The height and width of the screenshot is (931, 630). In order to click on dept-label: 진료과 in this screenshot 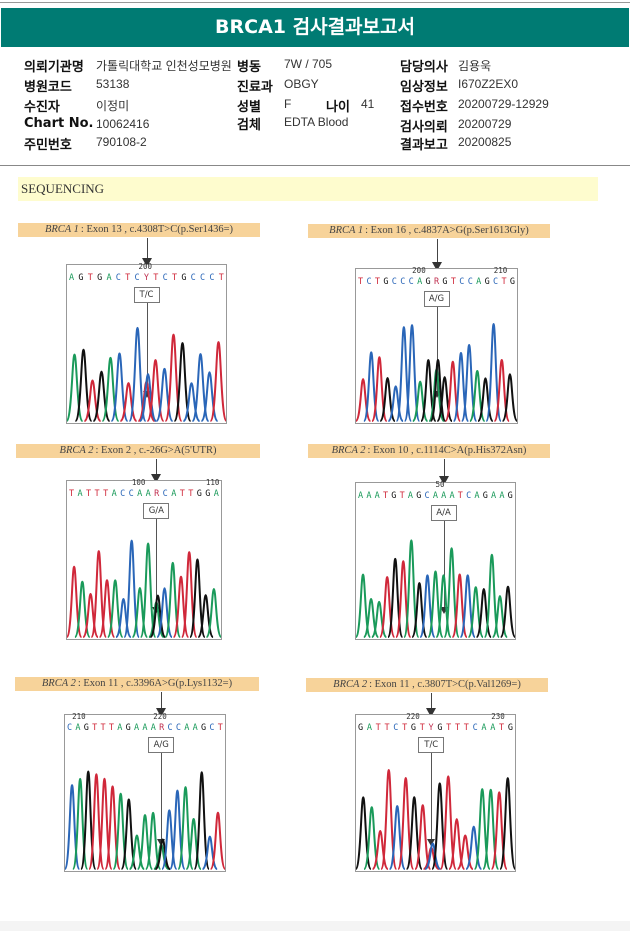, I will do `click(255, 87)`.